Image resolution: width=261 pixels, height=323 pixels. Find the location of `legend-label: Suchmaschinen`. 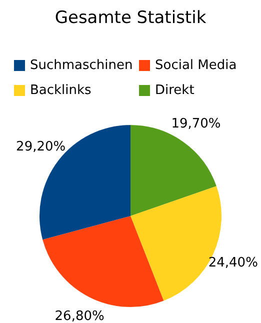

legend-label: Suchmaschinen is located at coordinates (81, 65).